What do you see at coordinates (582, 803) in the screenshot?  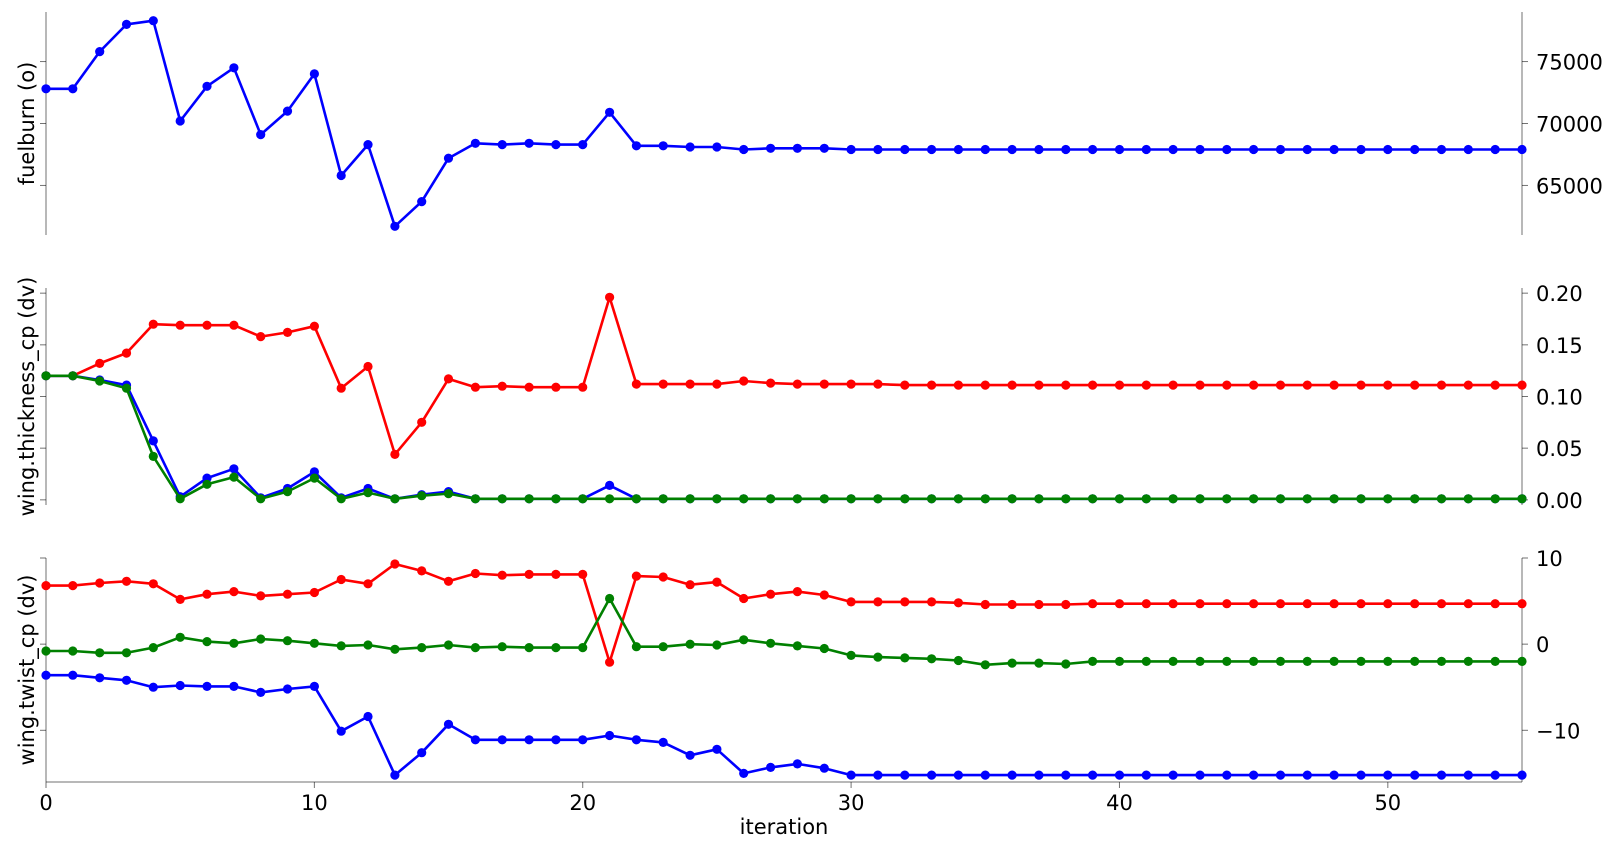 I see `x-tick-label: 20` at bounding box center [582, 803].